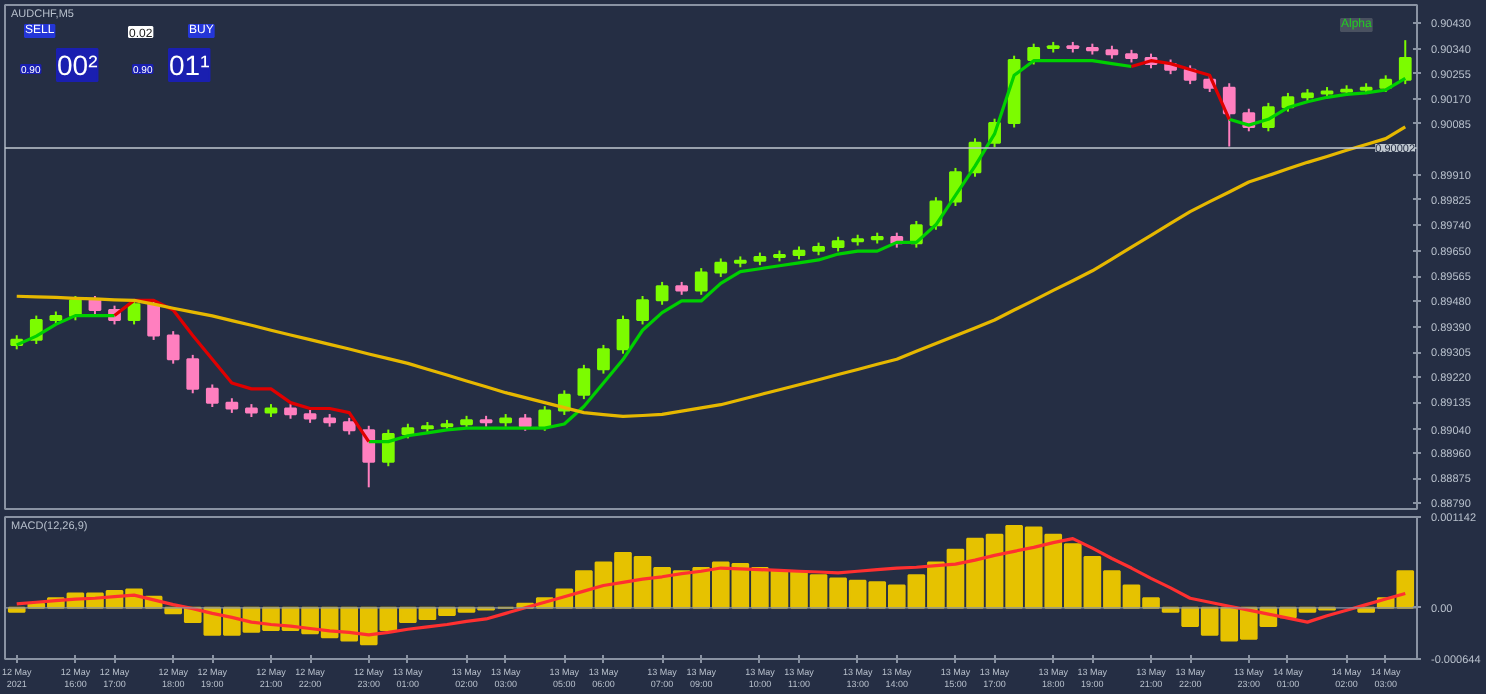 The image size is (1486, 694). I want to click on annotation: 01¹, so click(190, 65).